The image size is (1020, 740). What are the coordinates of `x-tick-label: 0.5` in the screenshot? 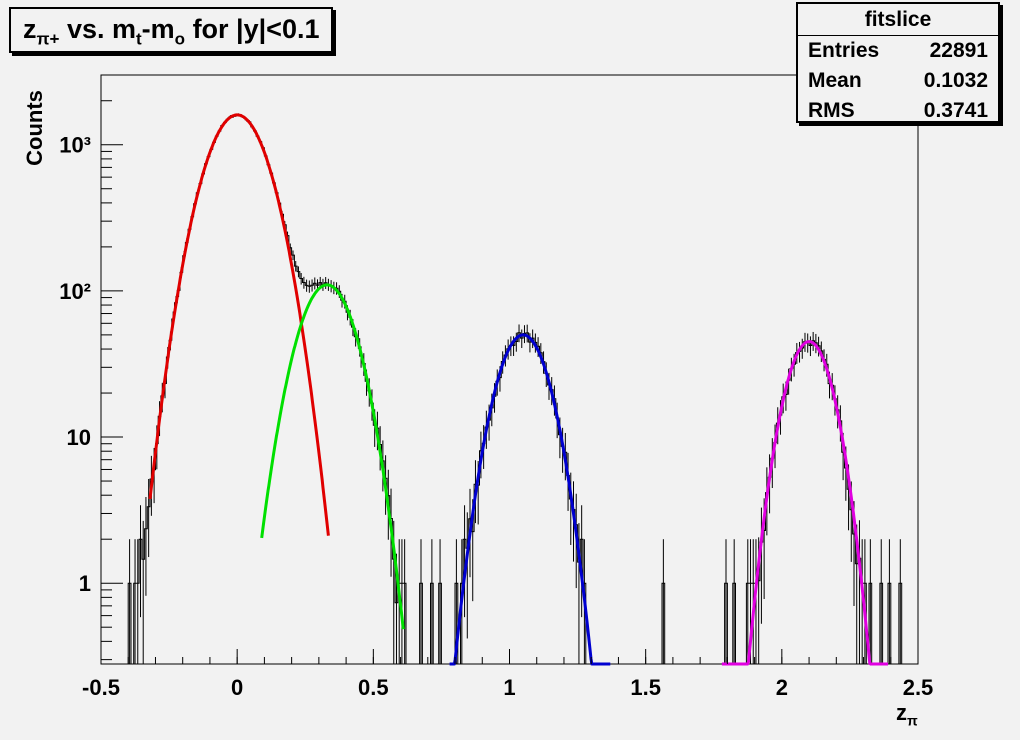 It's located at (373, 687).